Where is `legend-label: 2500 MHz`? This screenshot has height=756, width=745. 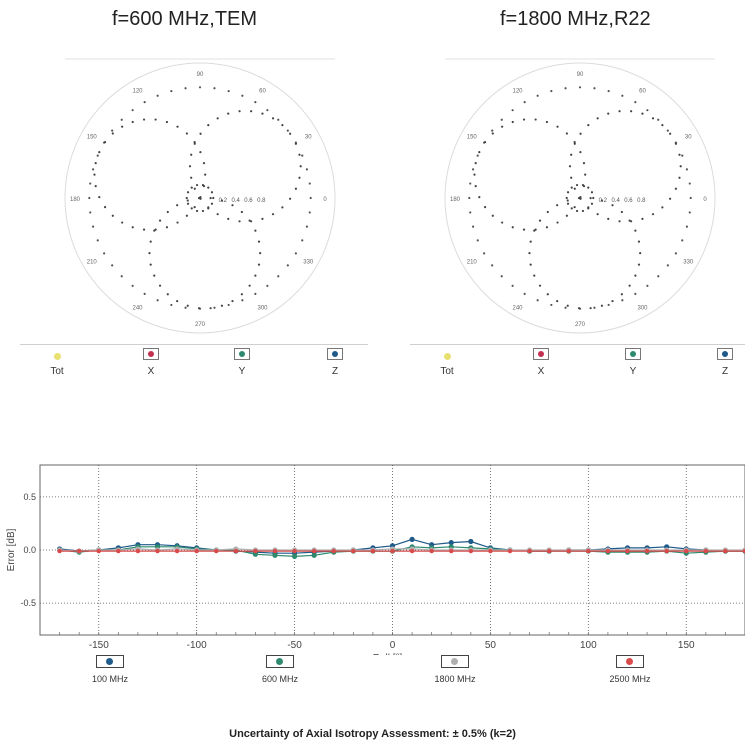 legend-label: 2500 MHz is located at coordinates (630, 679).